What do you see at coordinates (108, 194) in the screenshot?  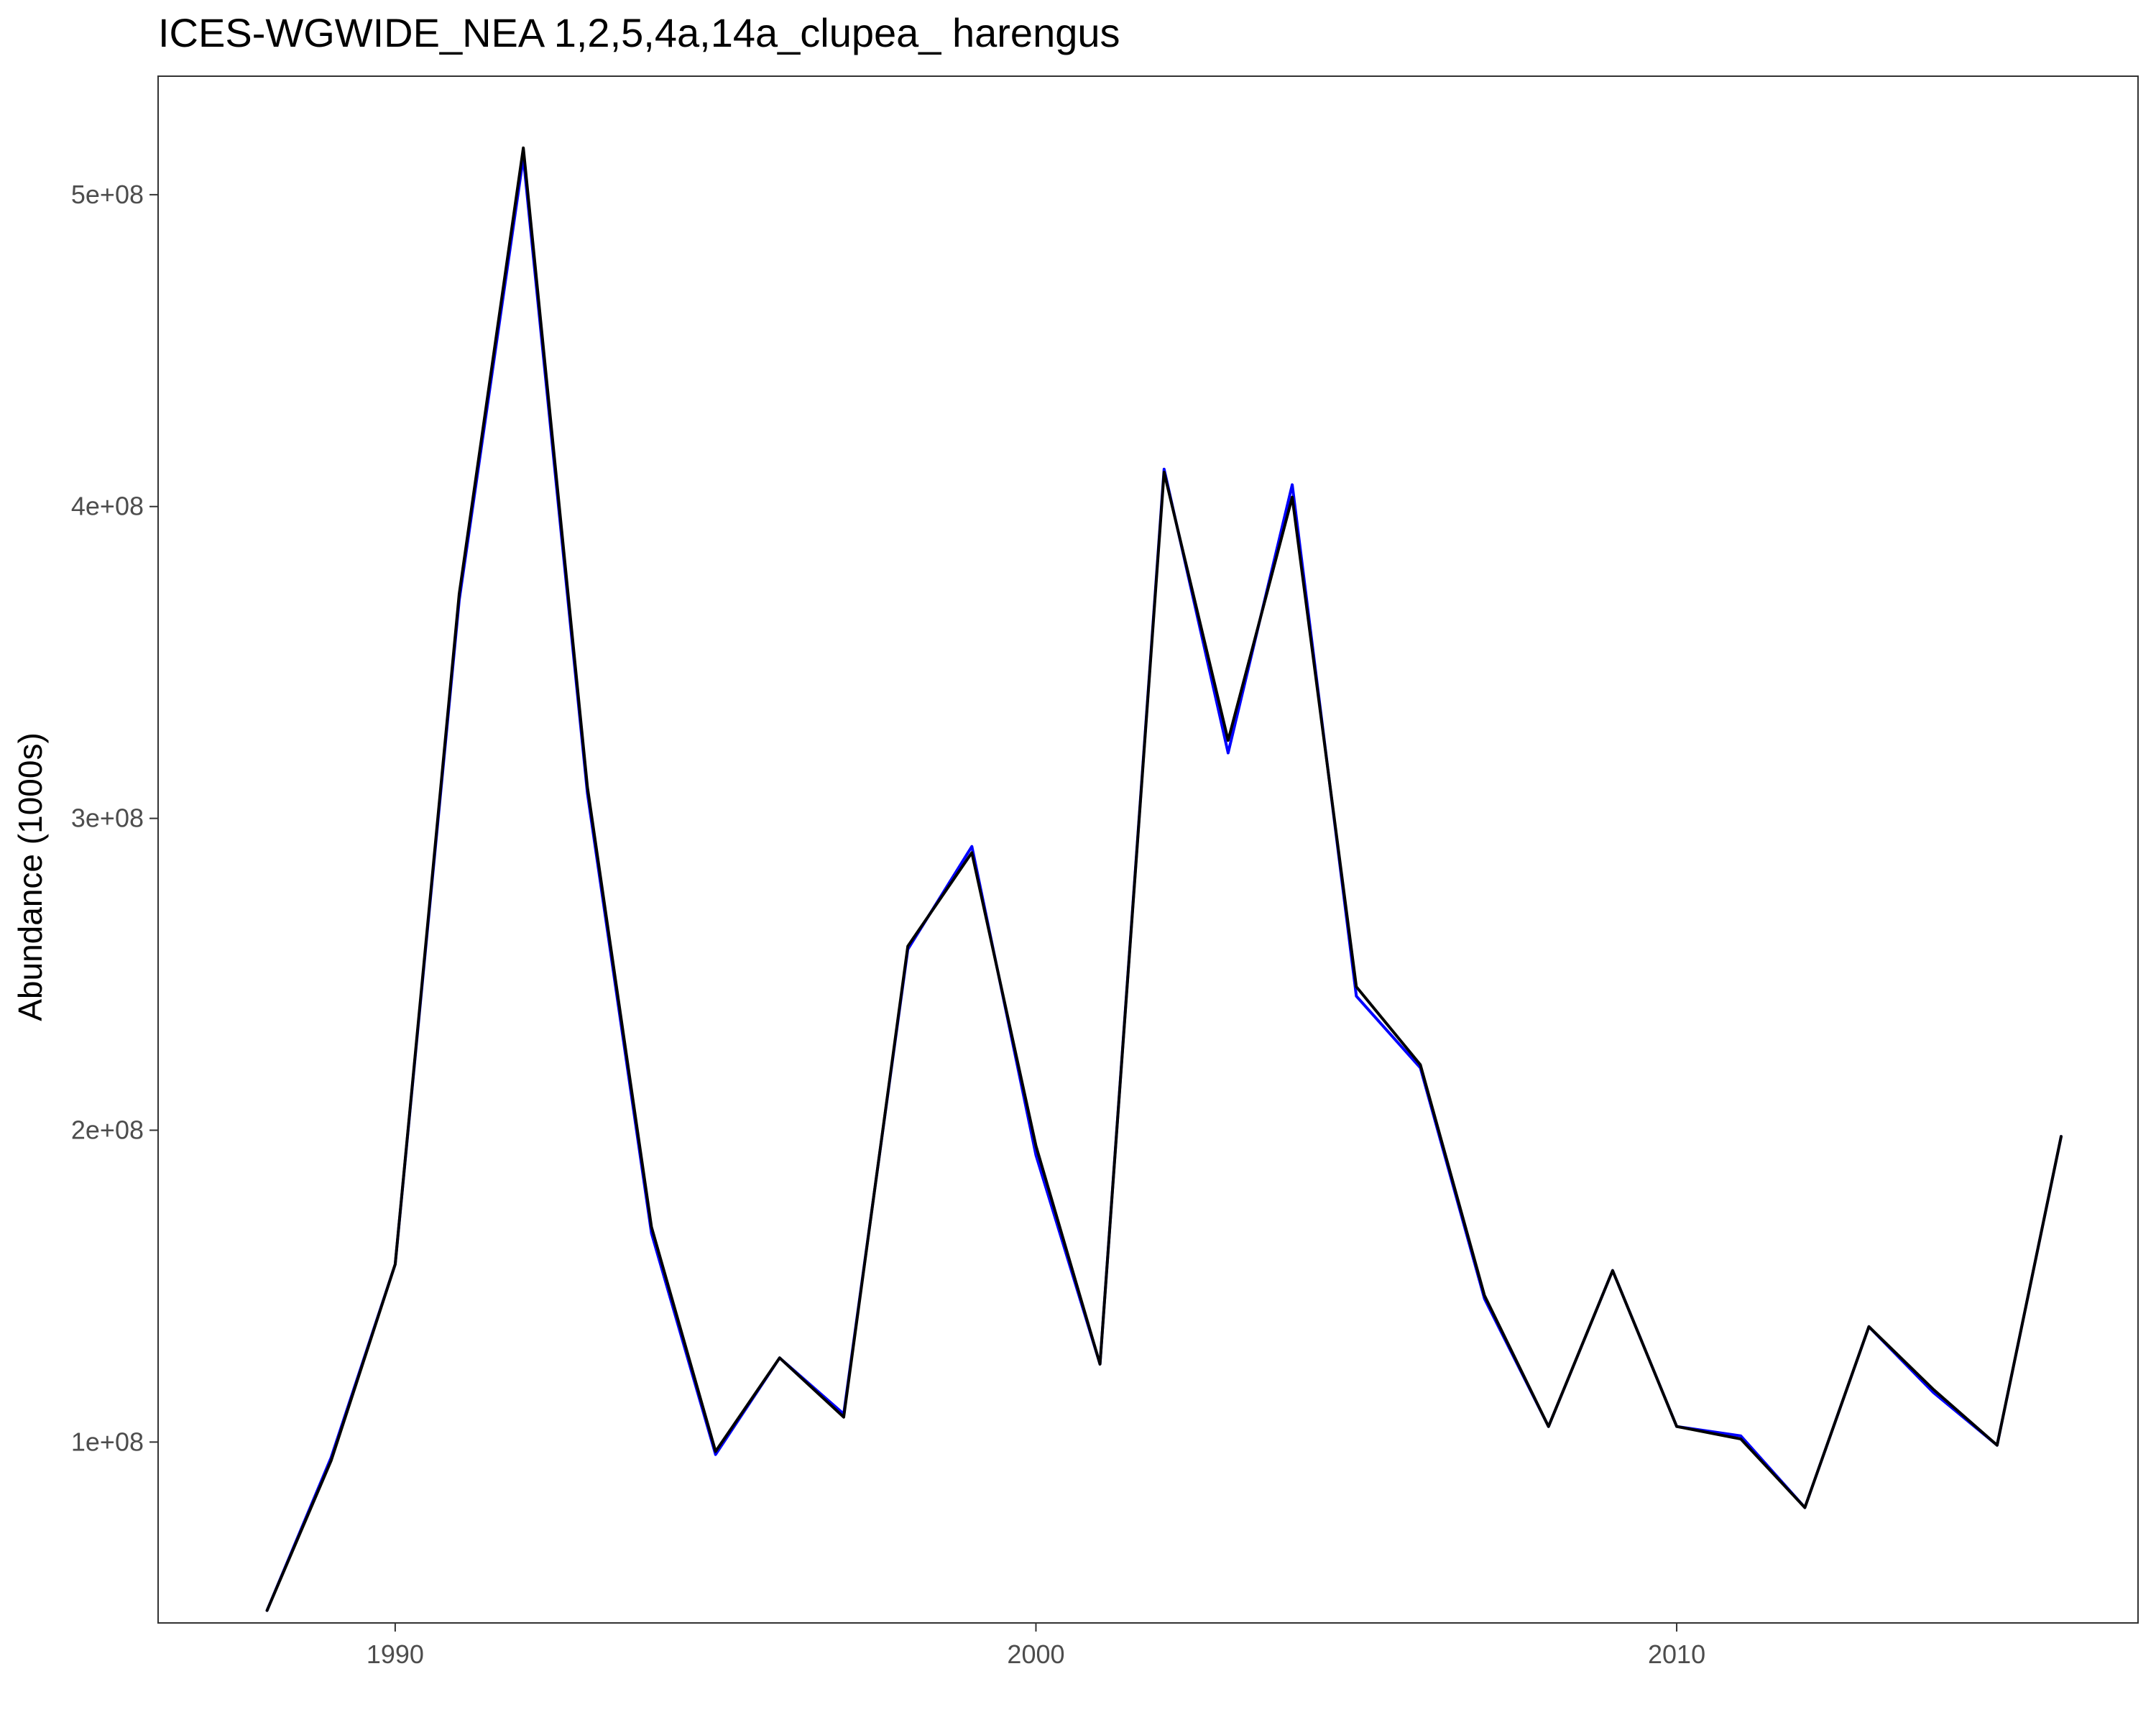 I see `y-tick-label: 5e+08` at bounding box center [108, 194].